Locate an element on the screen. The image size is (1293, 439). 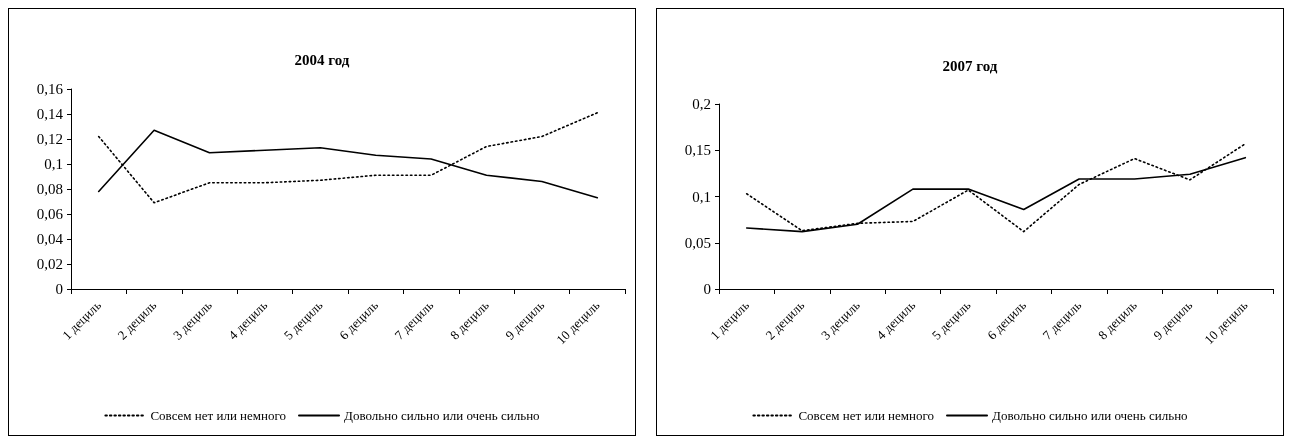
y-tick-label: 0,02 is located at coordinates (49, 264).